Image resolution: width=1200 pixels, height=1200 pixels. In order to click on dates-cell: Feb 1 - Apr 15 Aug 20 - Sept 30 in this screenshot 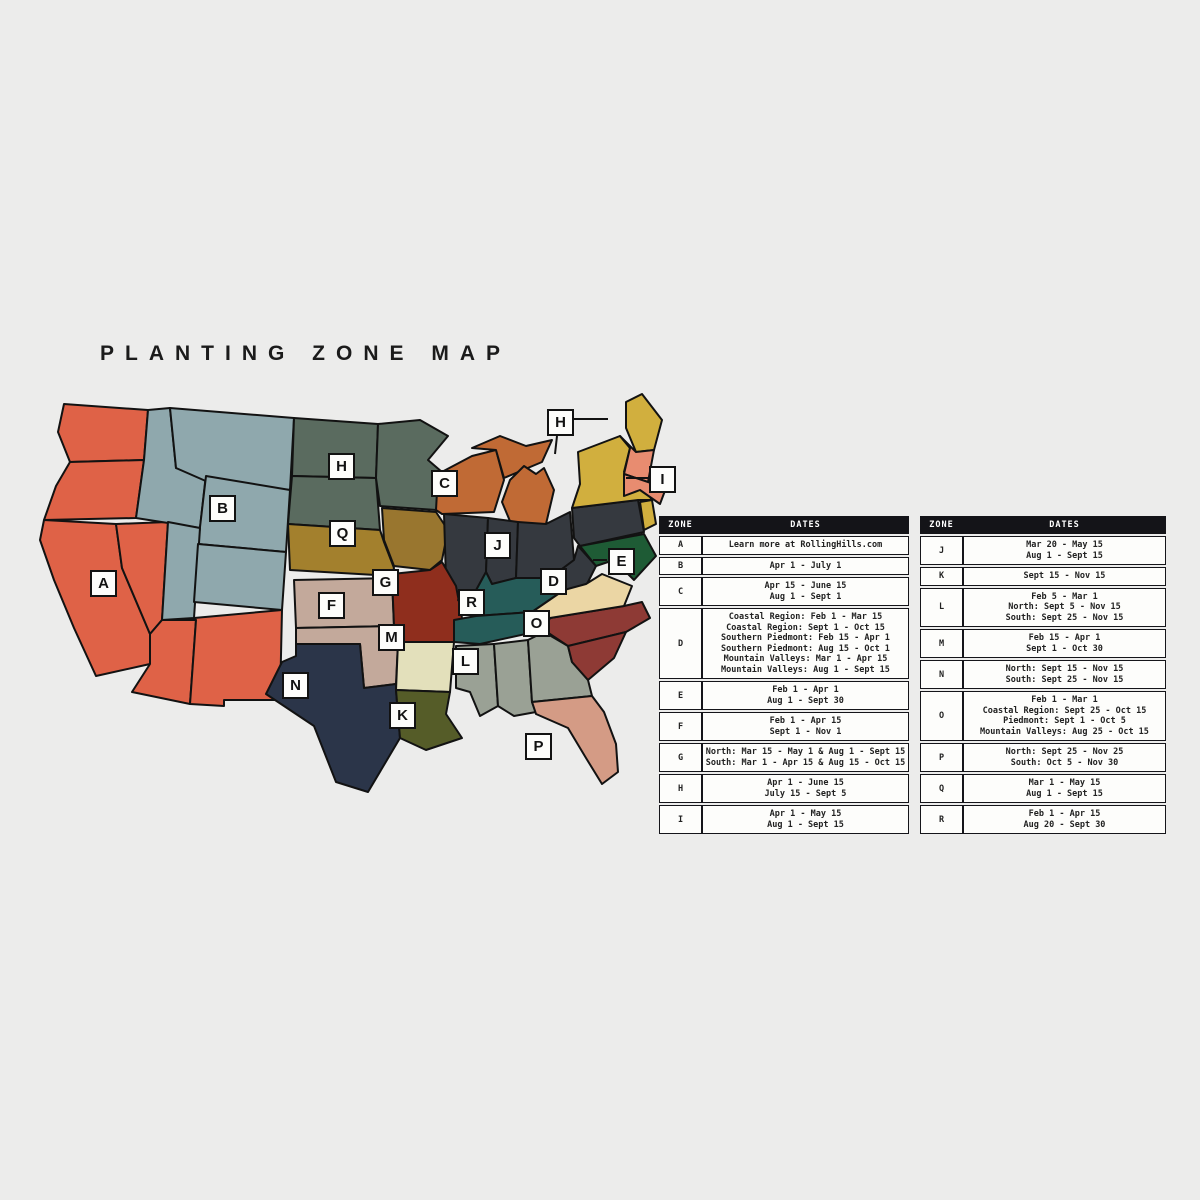, I will do `click(1064, 819)`.